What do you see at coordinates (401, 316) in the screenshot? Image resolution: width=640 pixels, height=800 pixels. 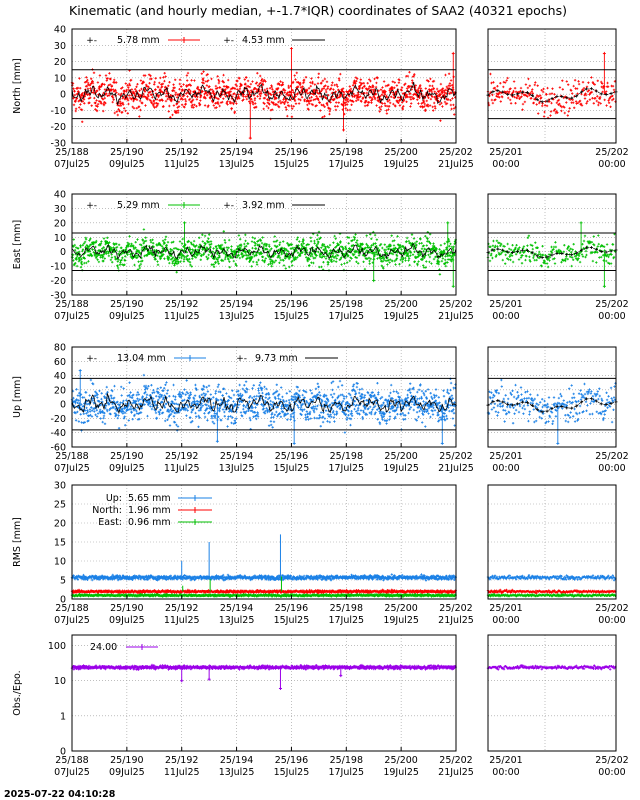 I see `x-tick-date: 19Jul25` at bounding box center [401, 316].